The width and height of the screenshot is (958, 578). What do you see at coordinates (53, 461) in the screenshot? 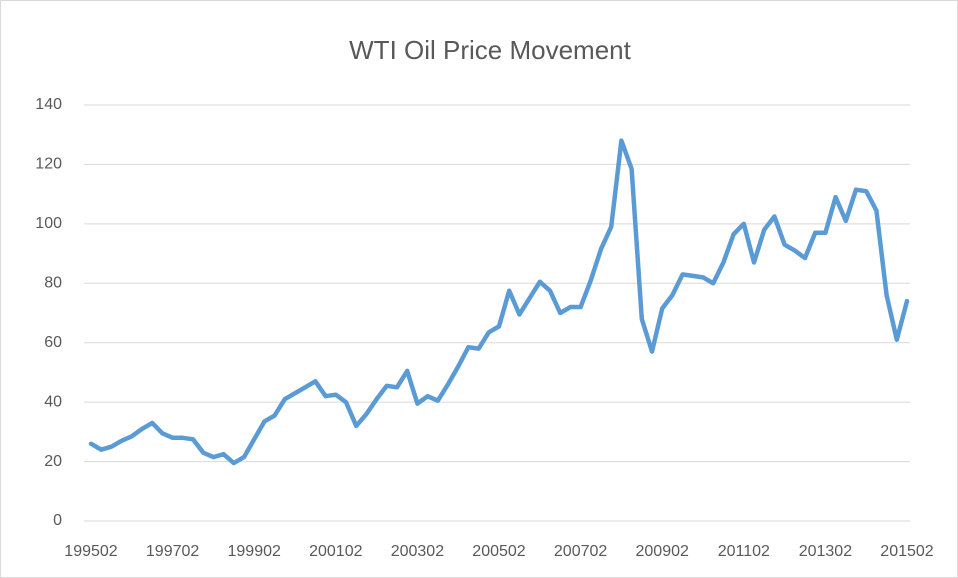
I see `y-tick-label: 20` at bounding box center [53, 461].